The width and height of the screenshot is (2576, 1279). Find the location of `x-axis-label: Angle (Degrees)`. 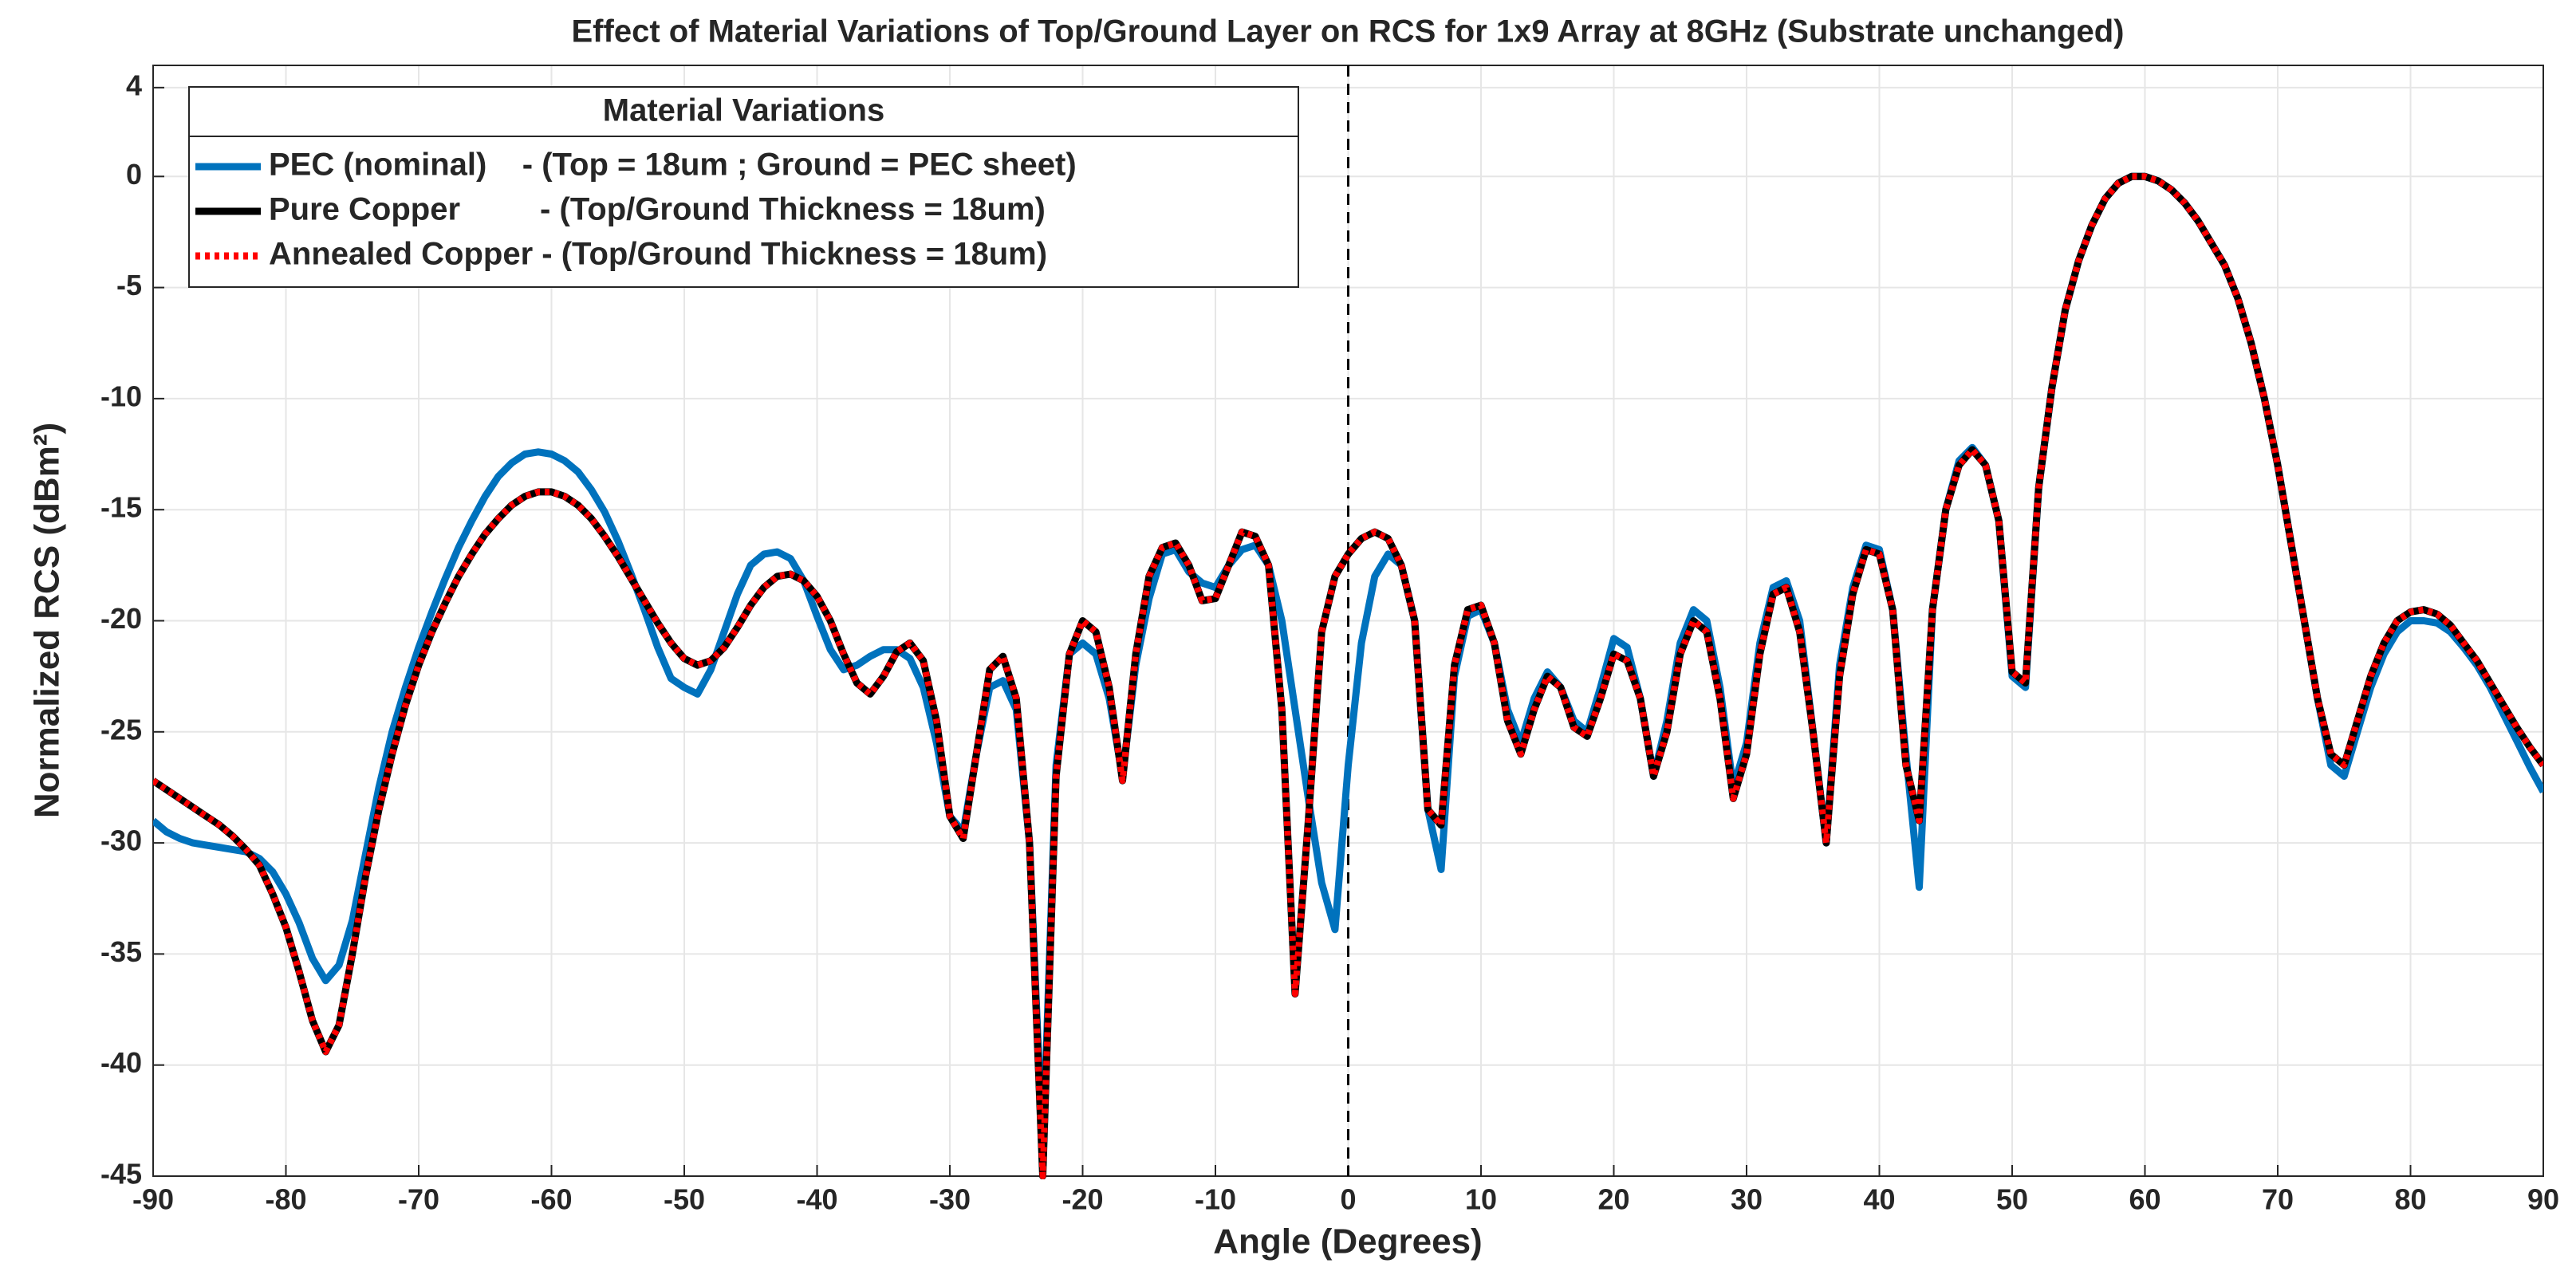

x-axis-label: Angle (Degrees) is located at coordinates (1347, 1241).